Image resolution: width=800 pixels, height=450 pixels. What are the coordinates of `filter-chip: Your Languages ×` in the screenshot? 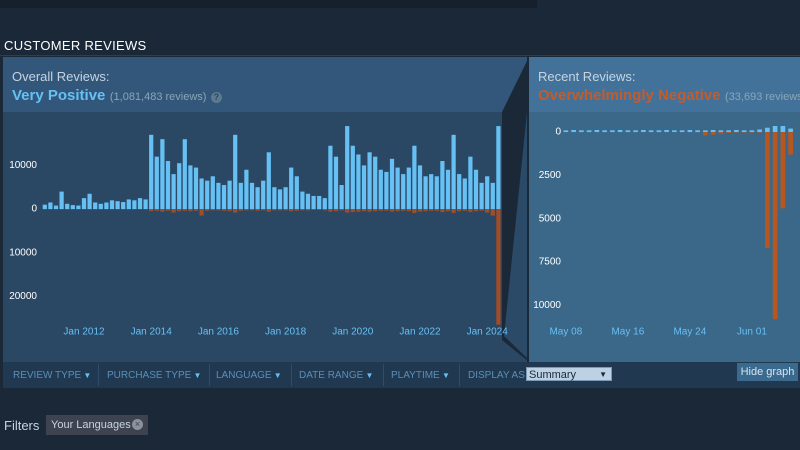 It's located at (97, 425).